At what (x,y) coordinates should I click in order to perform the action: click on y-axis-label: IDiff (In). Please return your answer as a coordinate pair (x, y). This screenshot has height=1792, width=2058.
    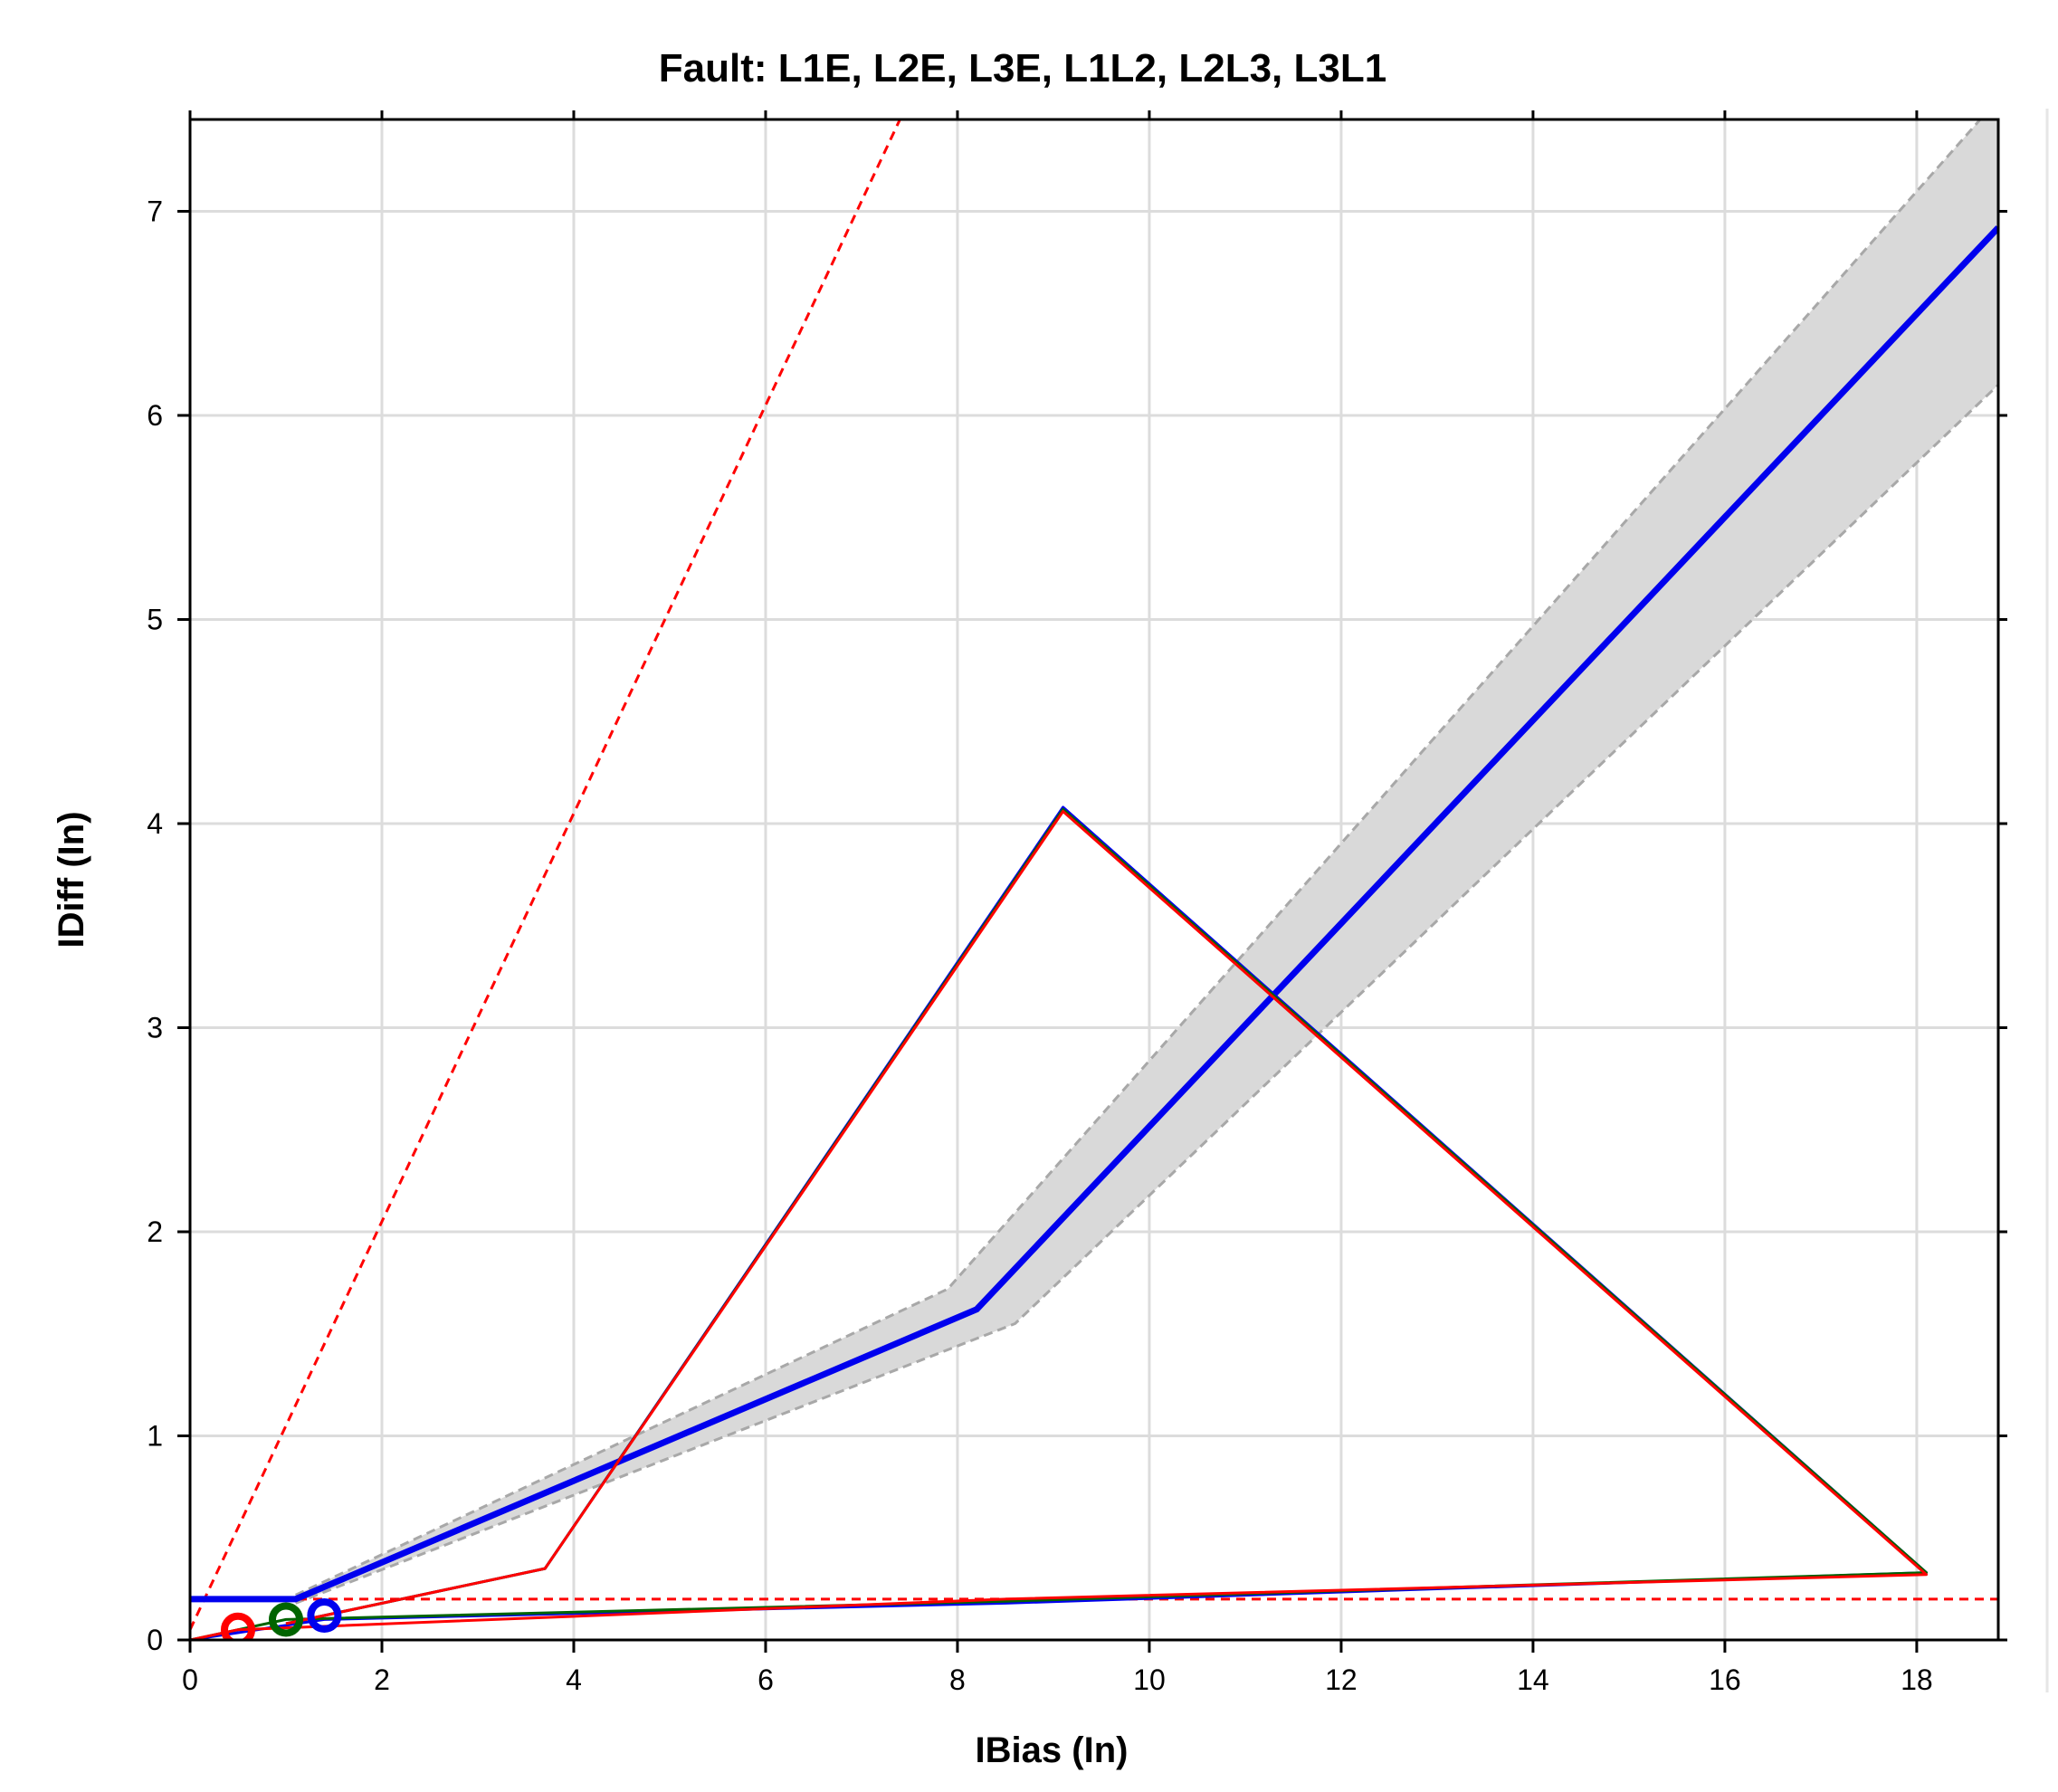
    Looking at the image, I should click on (71, 879).